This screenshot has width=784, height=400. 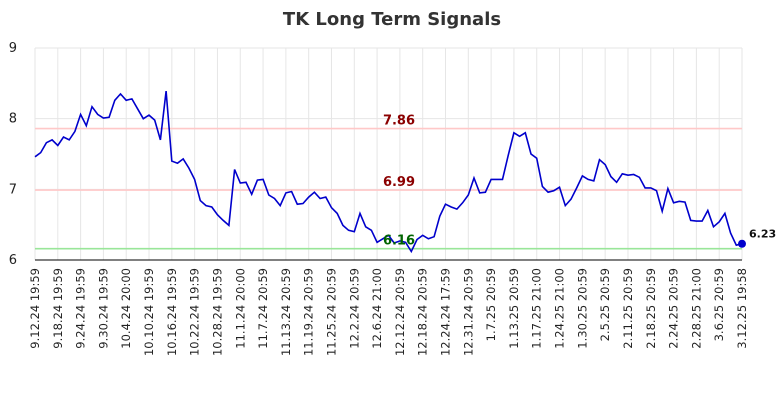 I want to click on x-tick-label: 12.18.24 20:59, so click(x=423, y=312).